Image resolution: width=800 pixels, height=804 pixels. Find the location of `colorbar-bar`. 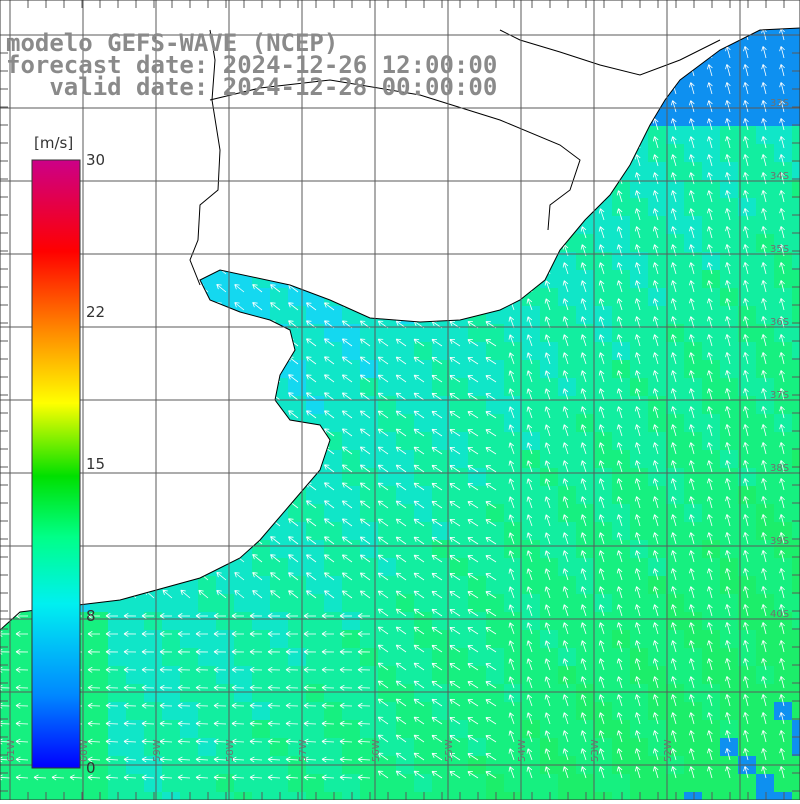

colorbar-bar is located at coordinates (56, 464).